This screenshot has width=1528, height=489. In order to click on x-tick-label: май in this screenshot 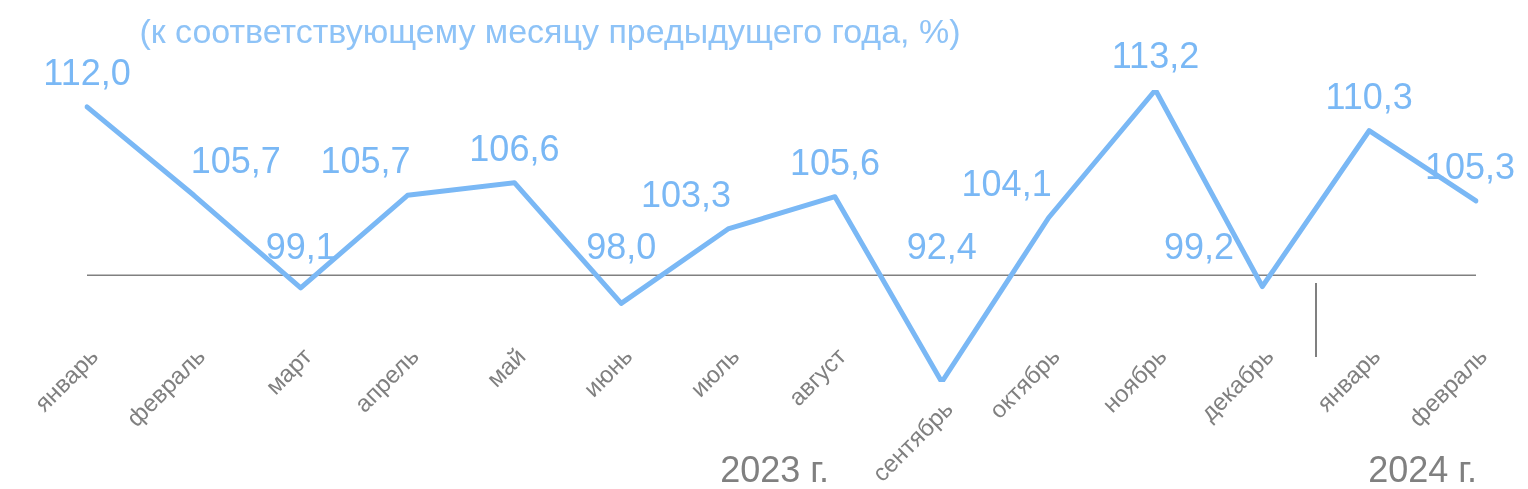, I will do `click(505, 367)`.